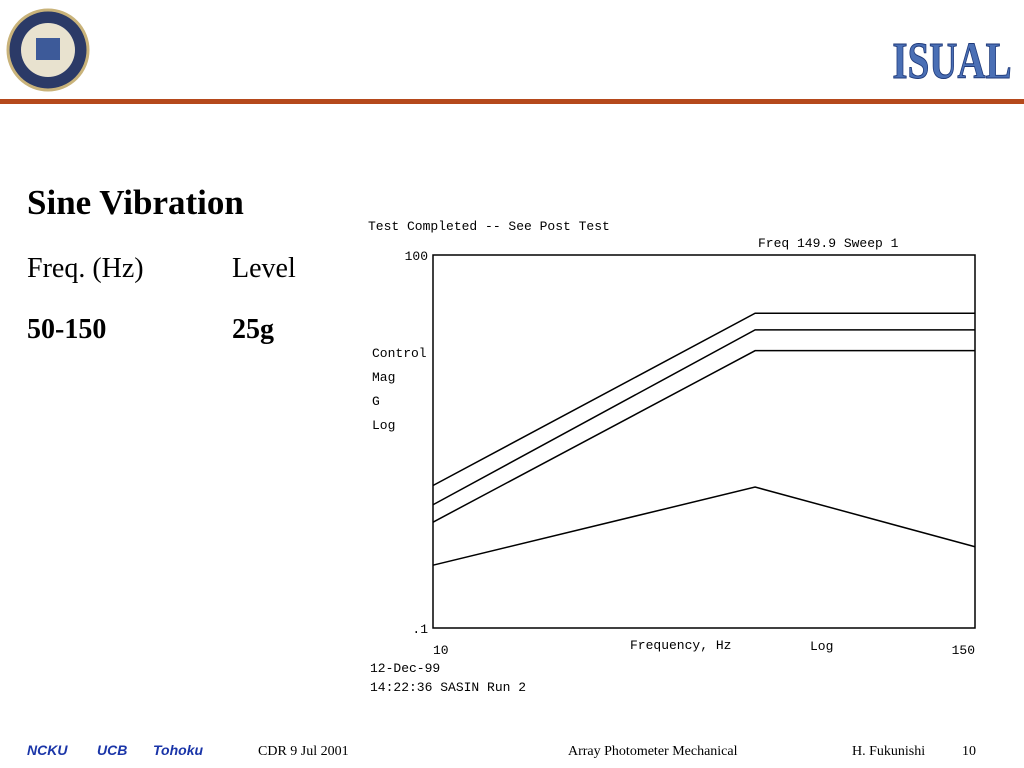 The width and height of the screenshot is (1024, 768). What do you see at coordinates (416, 256) in the screenshot?
I see `y-tick-label: 100` at bounding box center [416, 256].